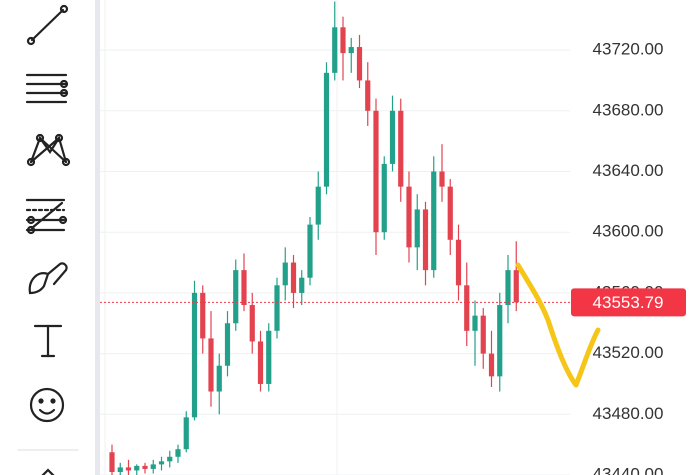 The height and width of the screenshot is (475, 690). I want to click on toolbar-bg, so click(47, 237).